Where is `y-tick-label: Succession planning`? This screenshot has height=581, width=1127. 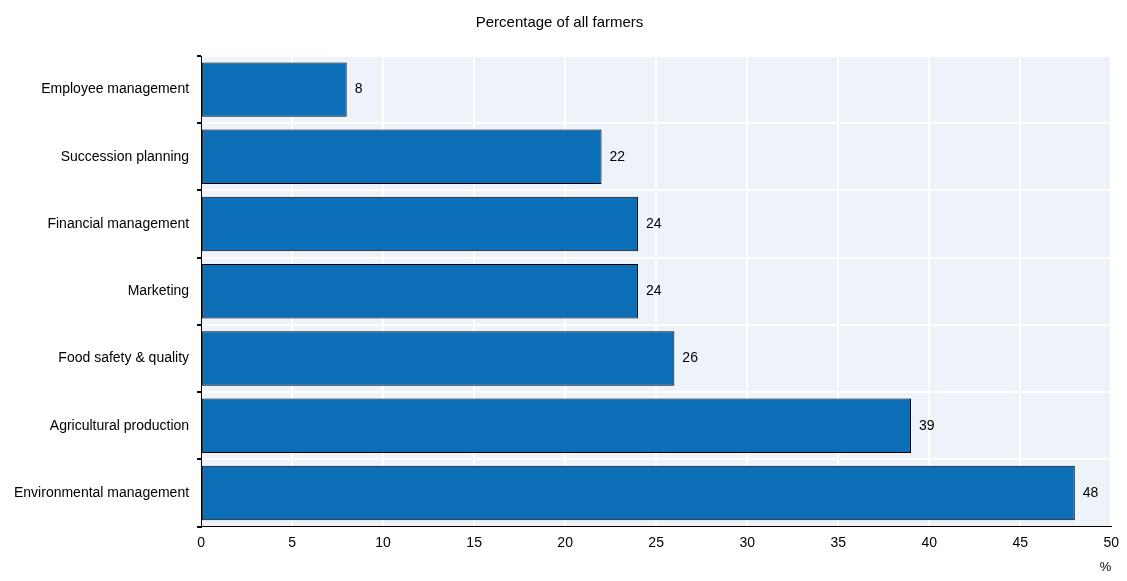 y-tick-label: Succession planning is located at coordinates (125, 155).